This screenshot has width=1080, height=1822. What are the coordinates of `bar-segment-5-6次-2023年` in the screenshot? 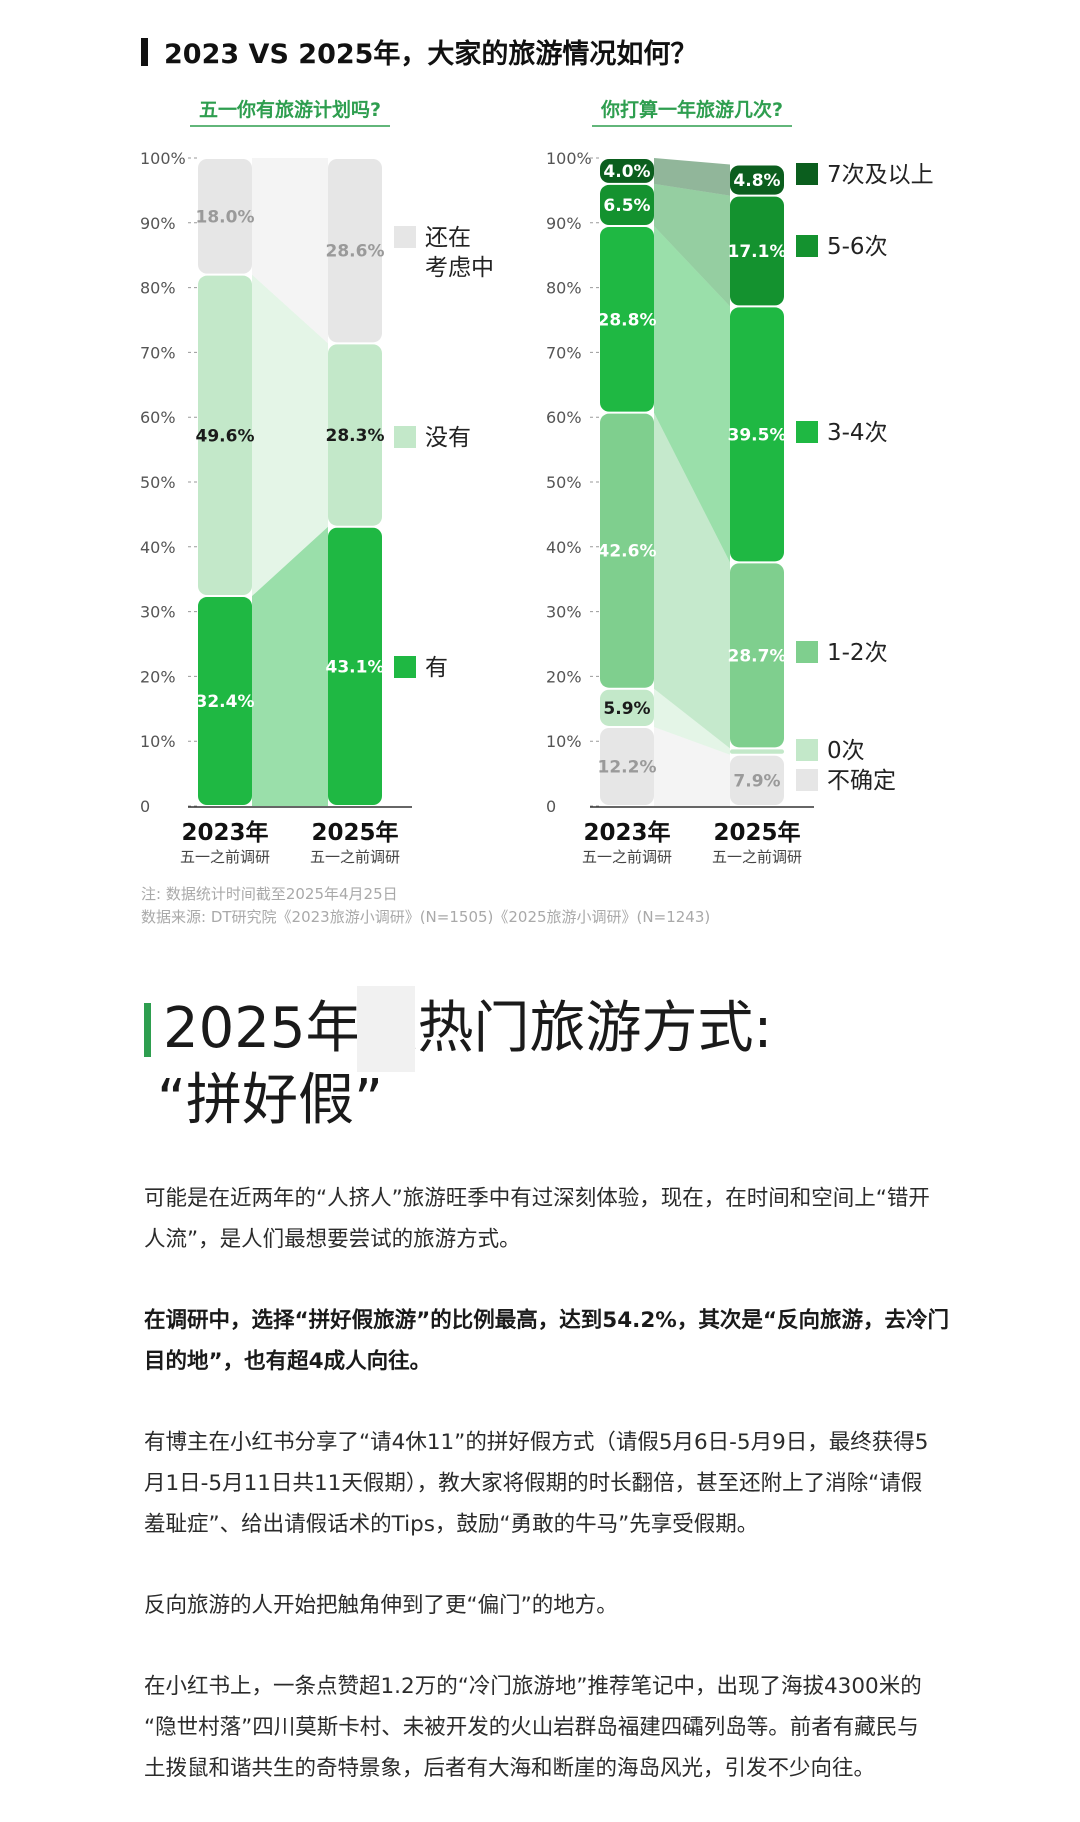 It's located at (627, 205).